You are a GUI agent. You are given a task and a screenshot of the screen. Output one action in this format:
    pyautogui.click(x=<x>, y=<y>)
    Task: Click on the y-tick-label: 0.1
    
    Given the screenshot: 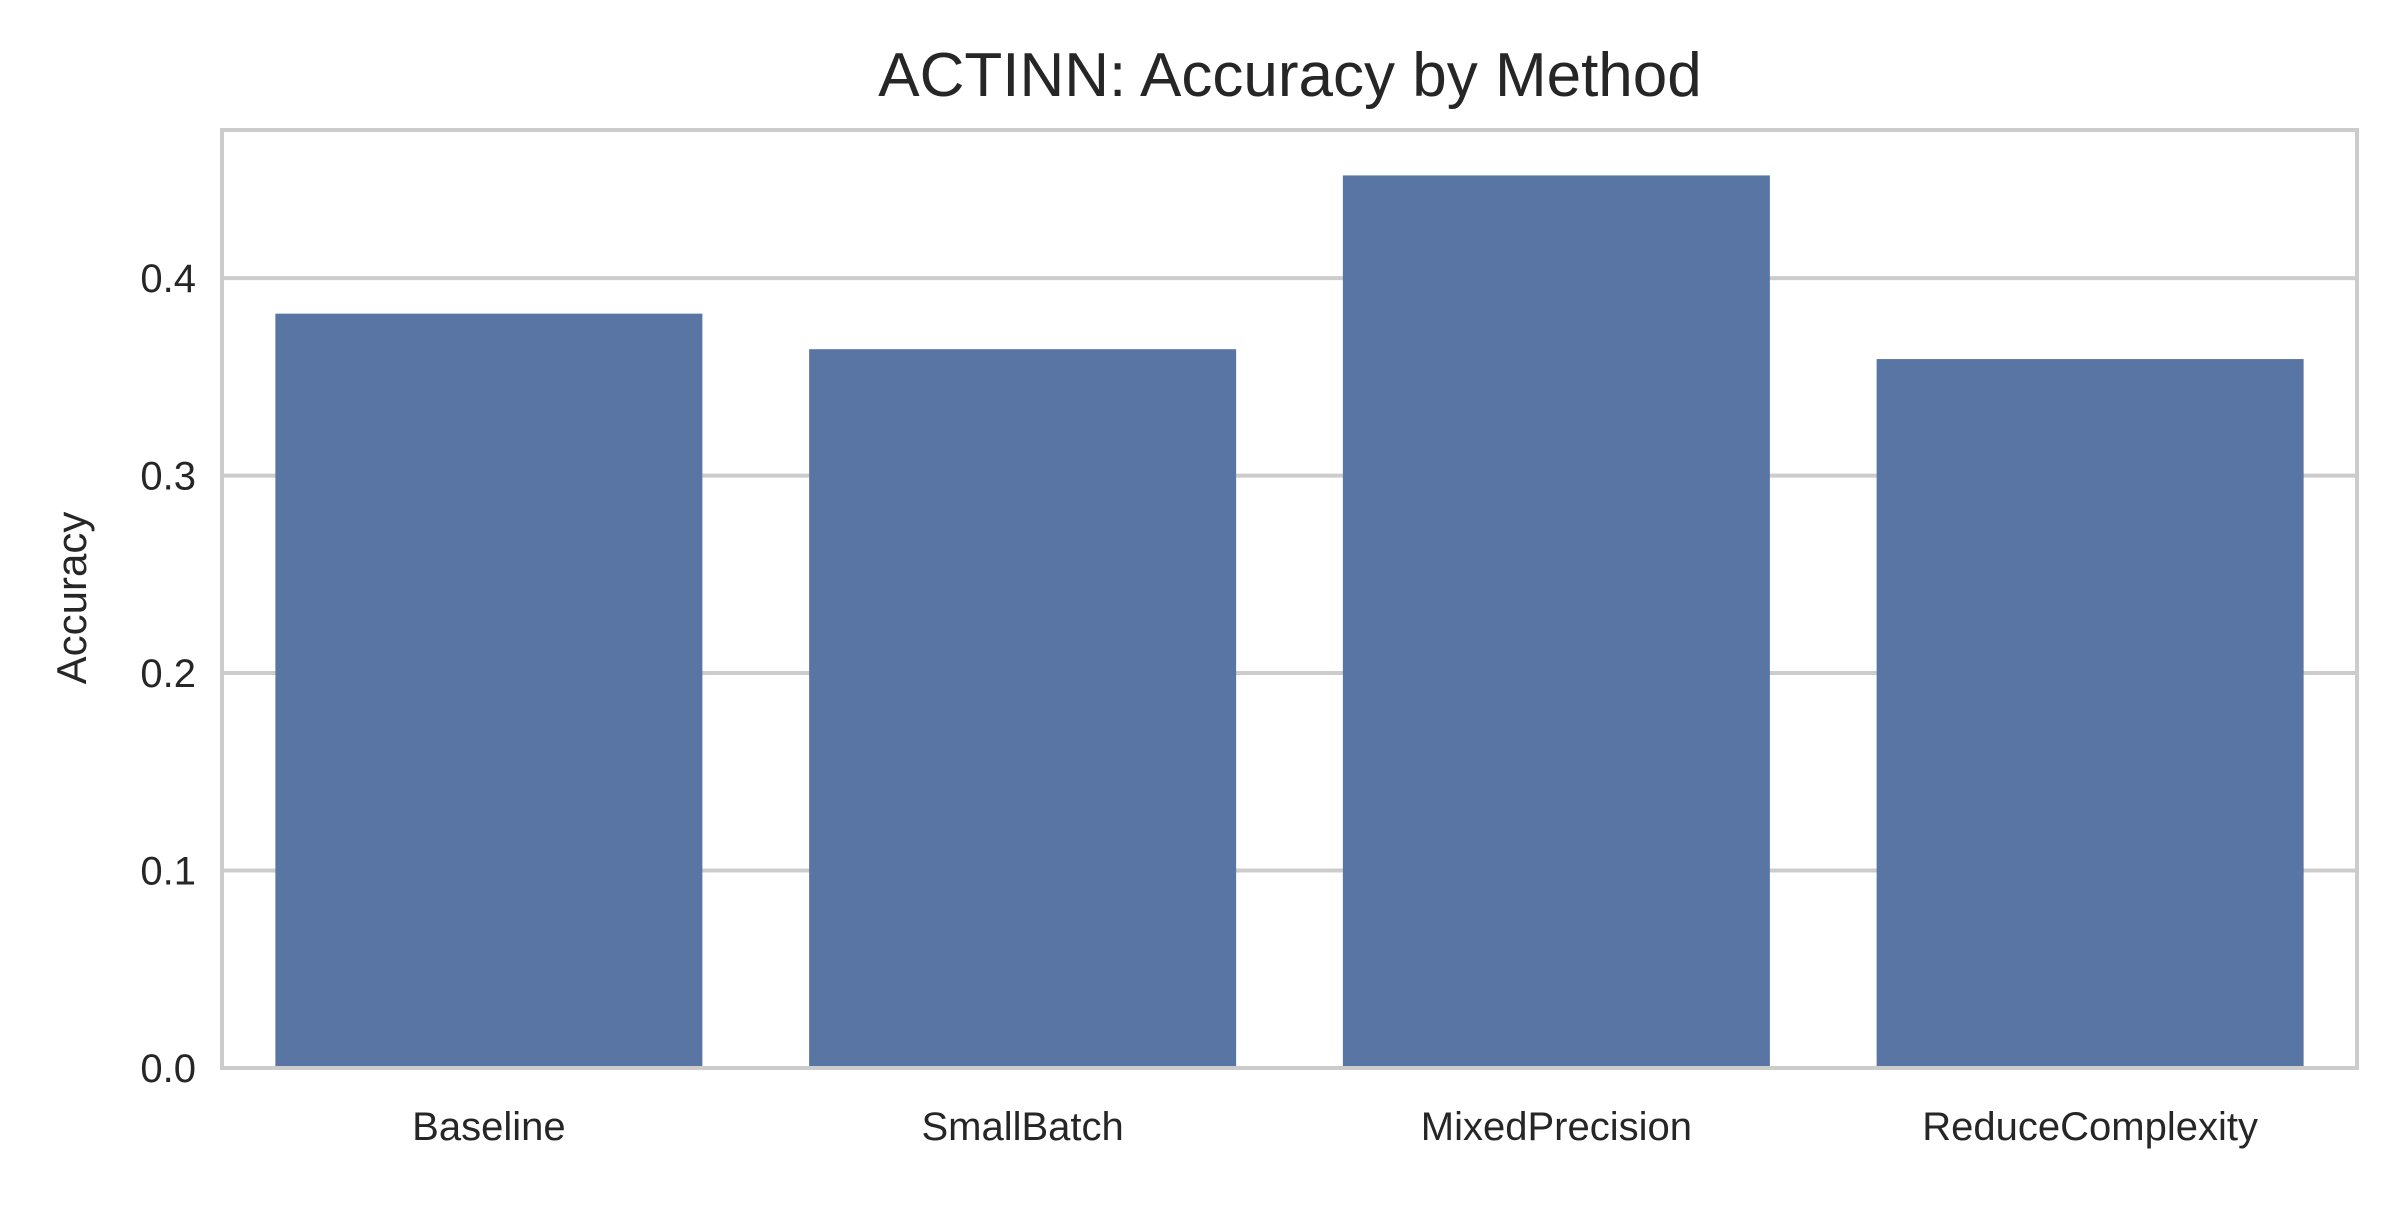 What is the action you would take?
    pyautogui.click(x=168, y=872)
    